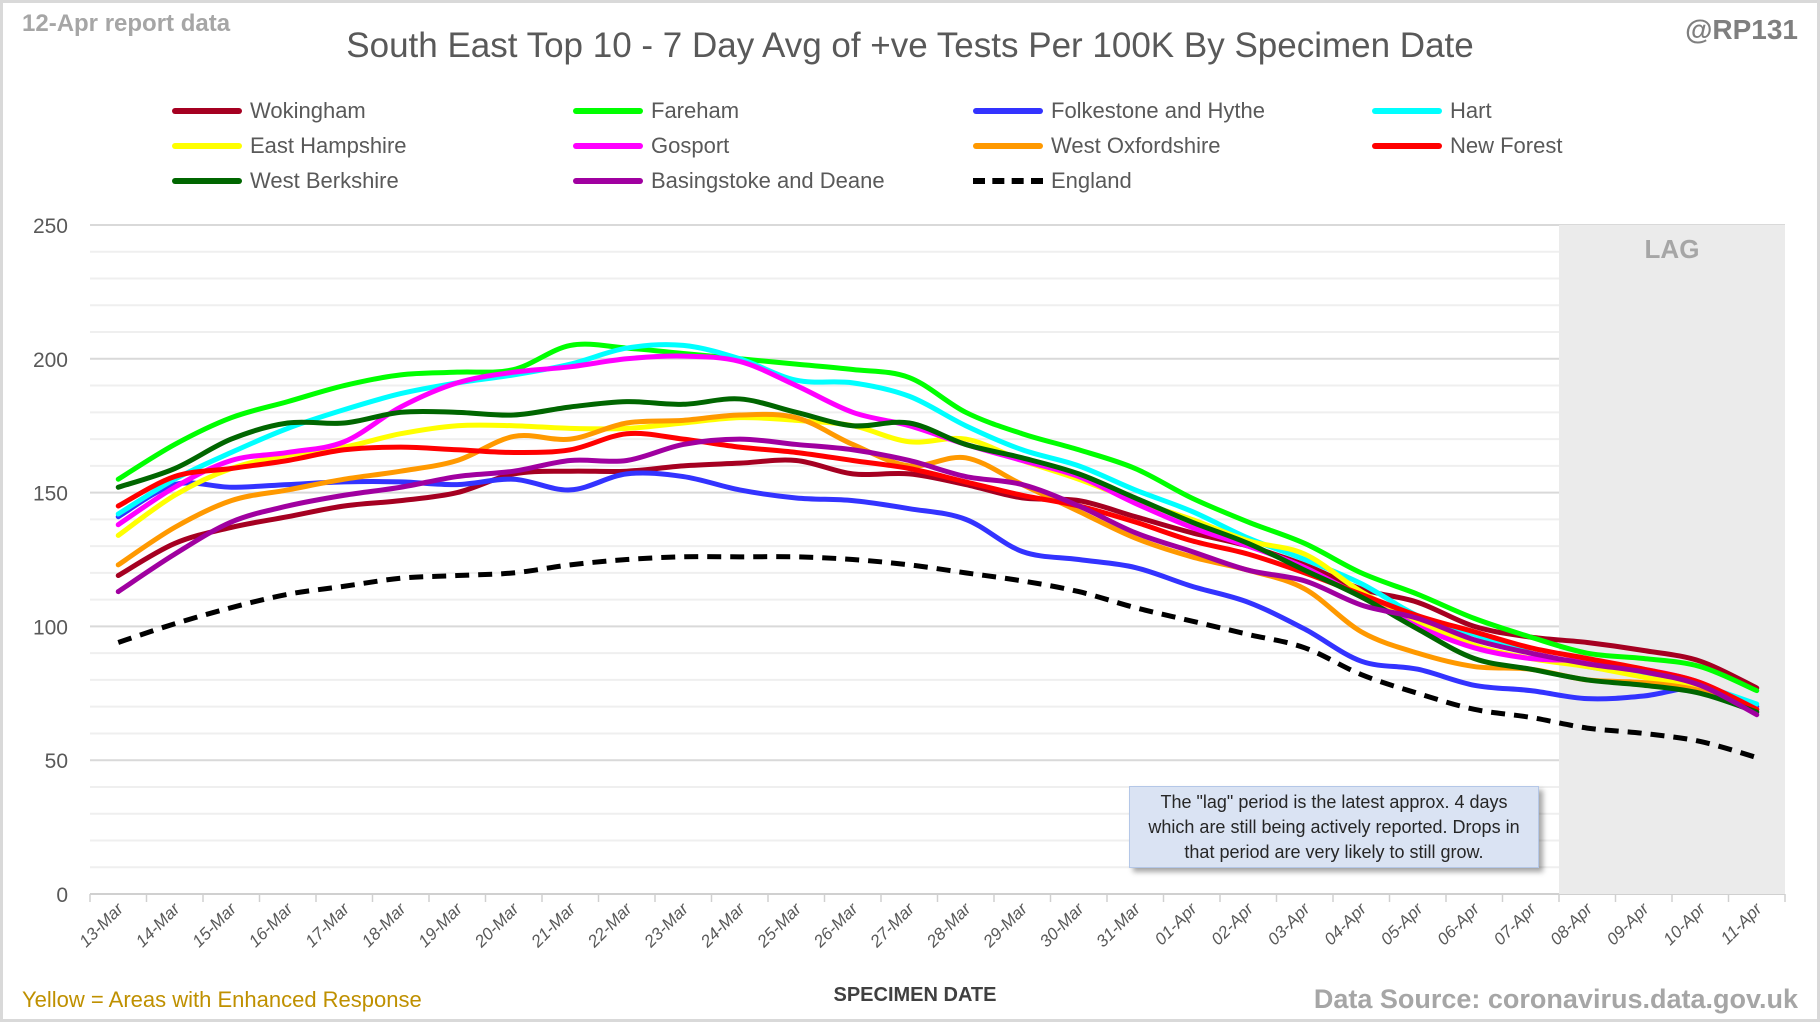  What do you see at coordinates (1628, 923) in the screenshot?
I see `x-tick-label: 09-Apr` at bounding box center [1628, 923].